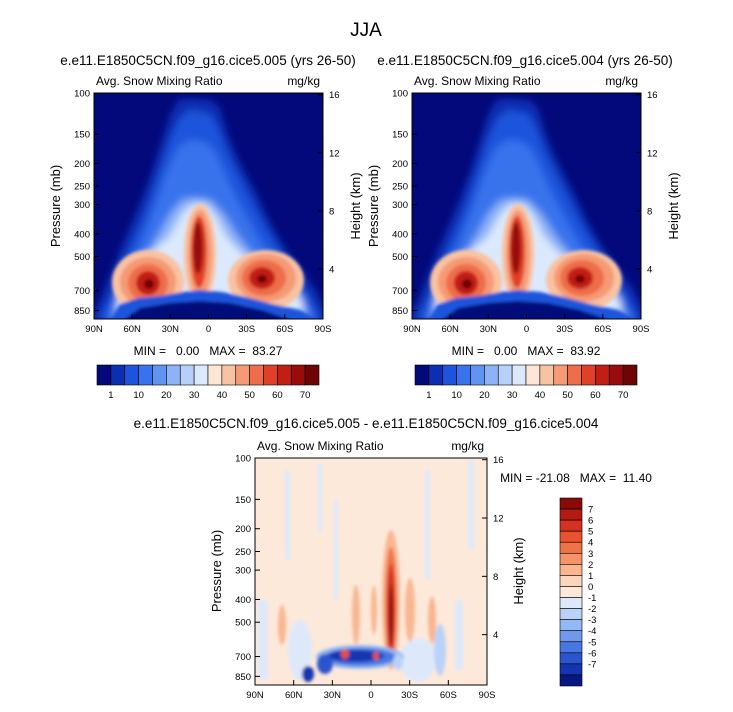 This screenshot has width=733, height=712. Describe the element at coordinates (456, 395) in the screenshot. I see `colorbar-label: 10` at that location.